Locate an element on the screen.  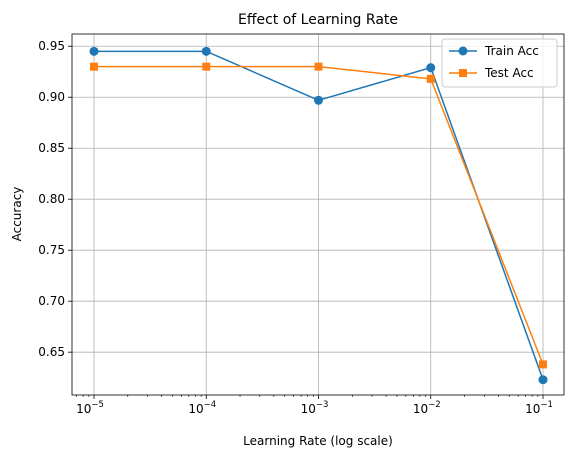
y-tick-label: 0.90 is located at coordinates (51, 97).